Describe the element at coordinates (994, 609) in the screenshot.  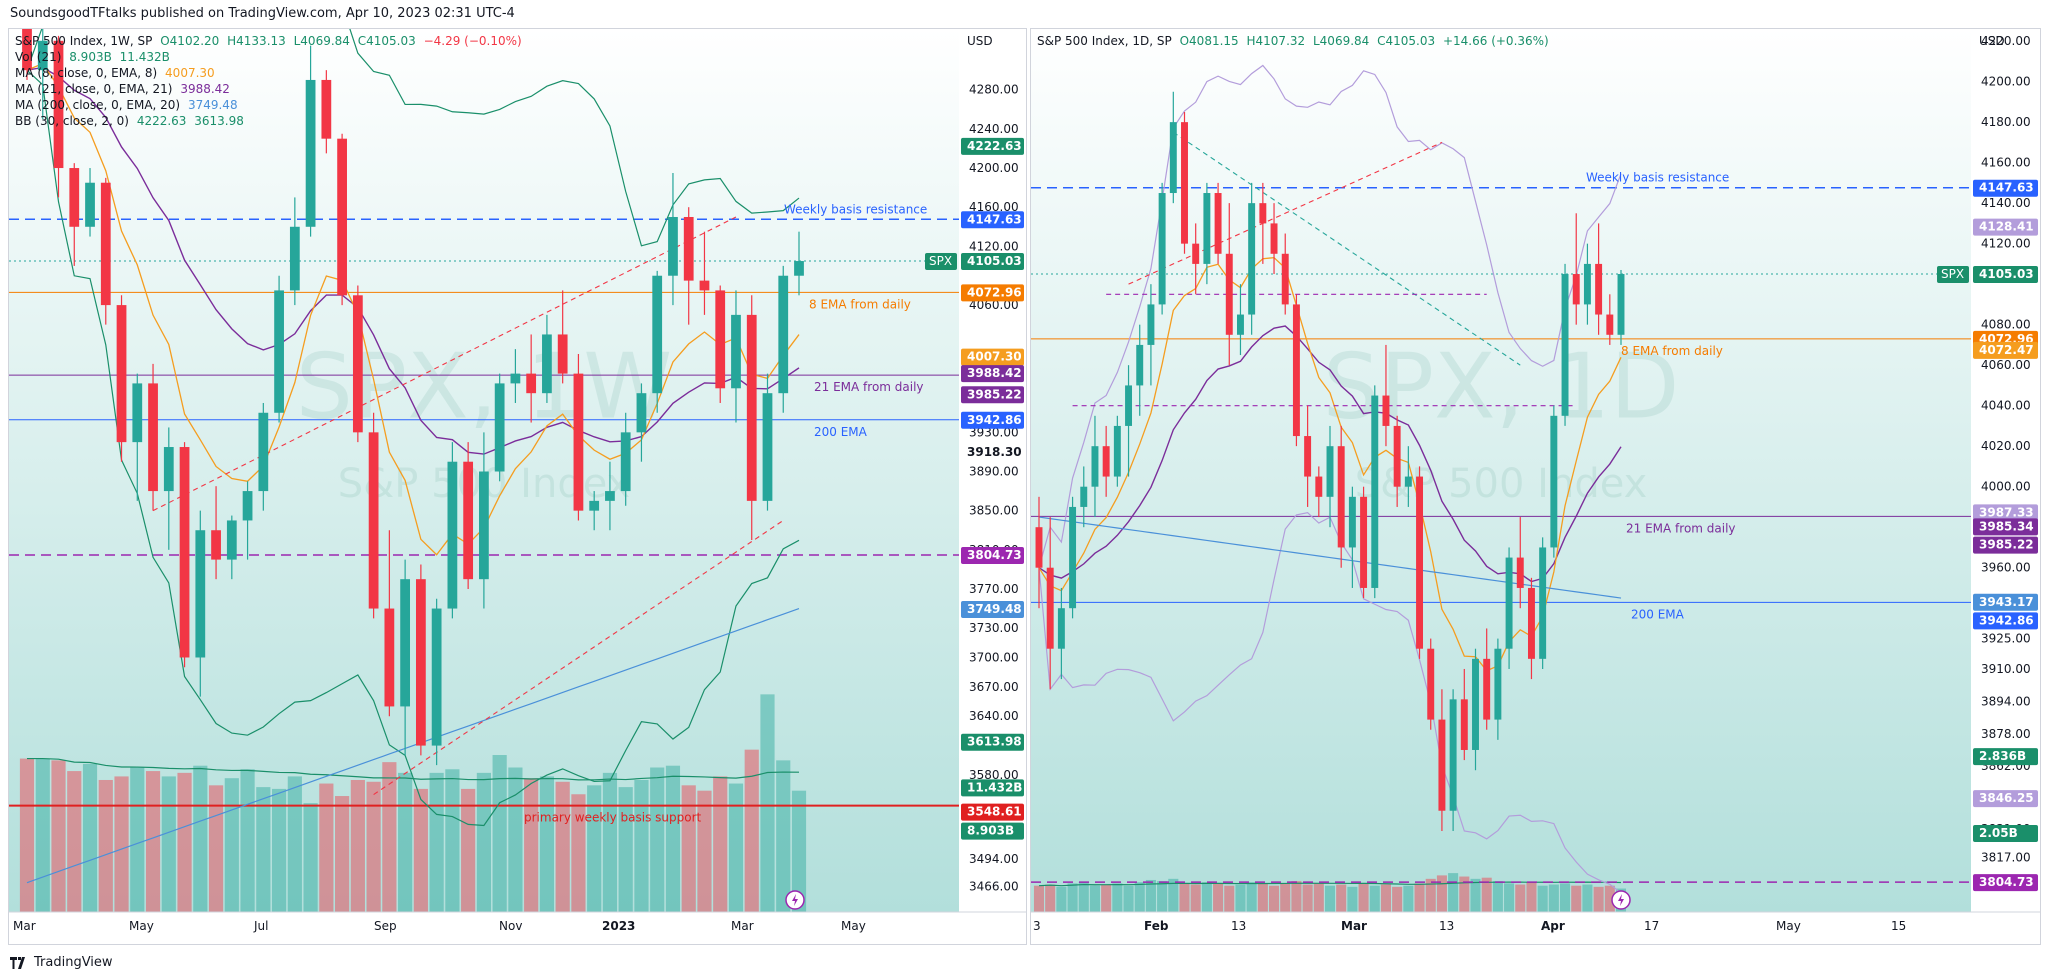
I see `price-badge-value: 3749.48` at that location.